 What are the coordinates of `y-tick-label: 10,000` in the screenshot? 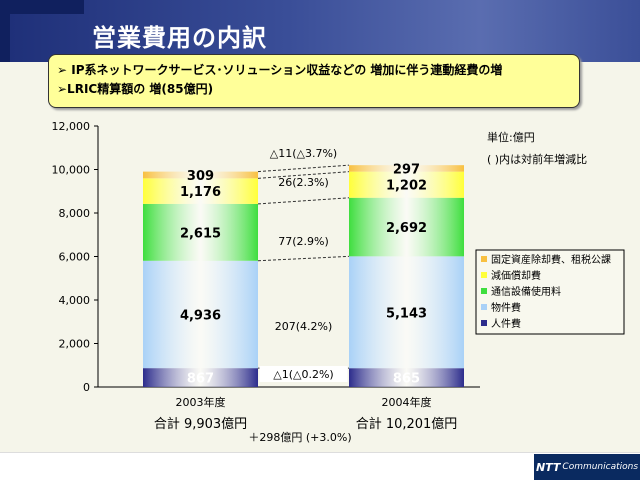 It's located at (71, 170).